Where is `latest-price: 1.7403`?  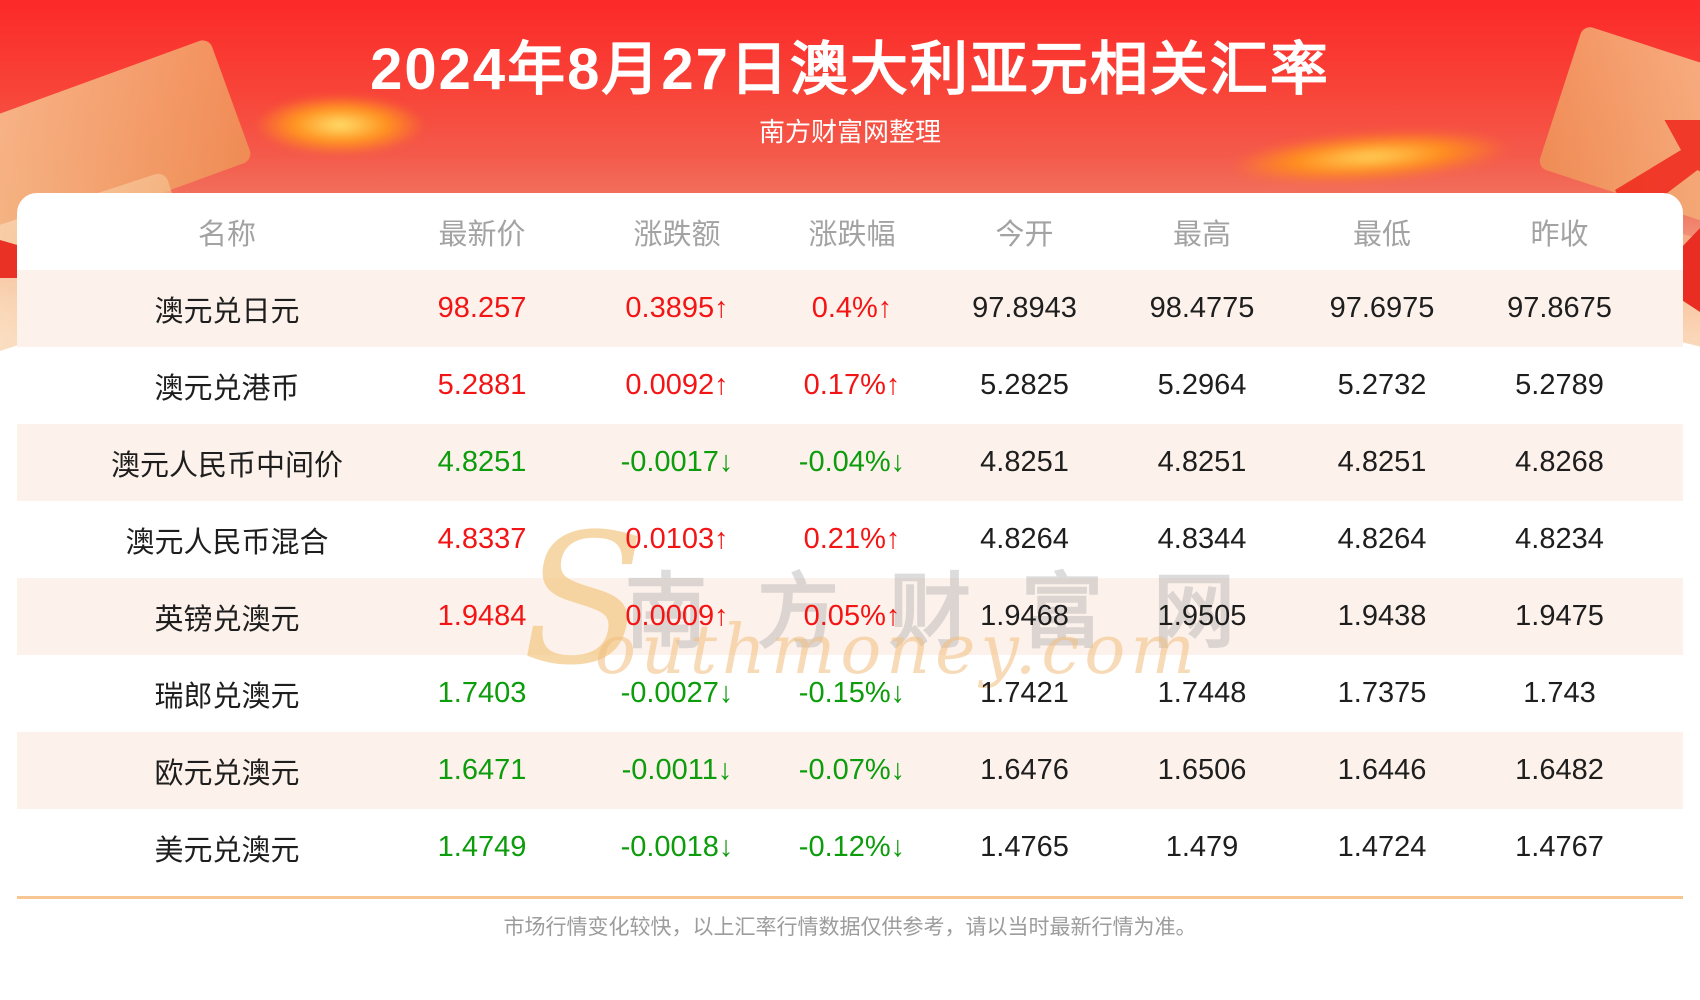 latest-price: 1.7403 is located at coordinates (482, 693).